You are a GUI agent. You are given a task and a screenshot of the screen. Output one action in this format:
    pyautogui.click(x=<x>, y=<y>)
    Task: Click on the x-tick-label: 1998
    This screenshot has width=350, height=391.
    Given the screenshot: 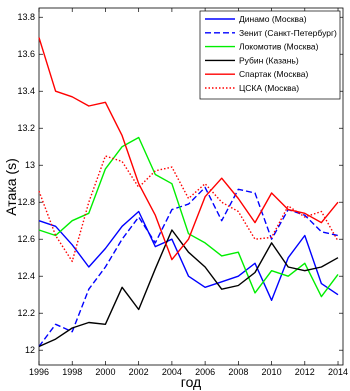 What is the action you would take?
    pyautogui.click(x=72, y=372)
    